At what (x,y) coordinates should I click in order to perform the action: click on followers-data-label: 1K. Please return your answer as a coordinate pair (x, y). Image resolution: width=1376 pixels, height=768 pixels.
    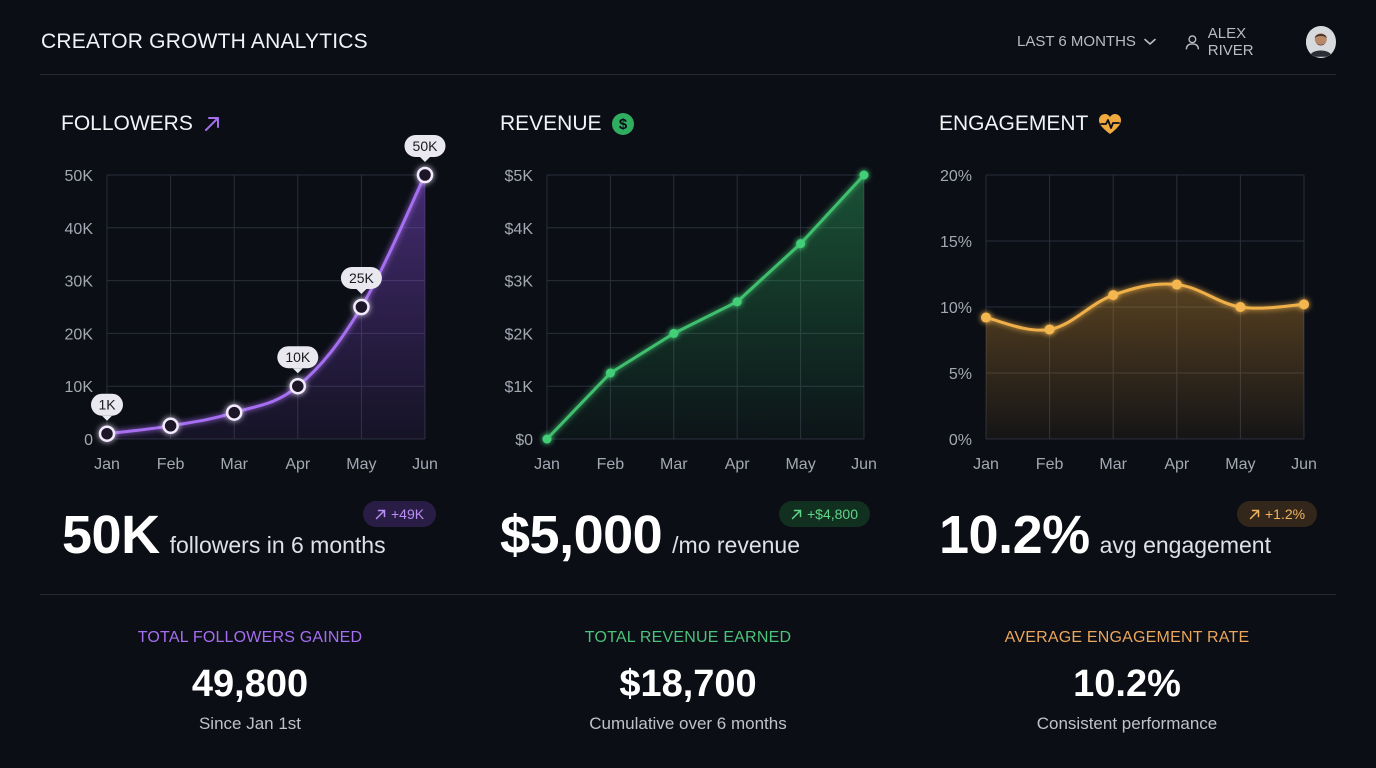
    Looking at the image, I should click on (107, 405).